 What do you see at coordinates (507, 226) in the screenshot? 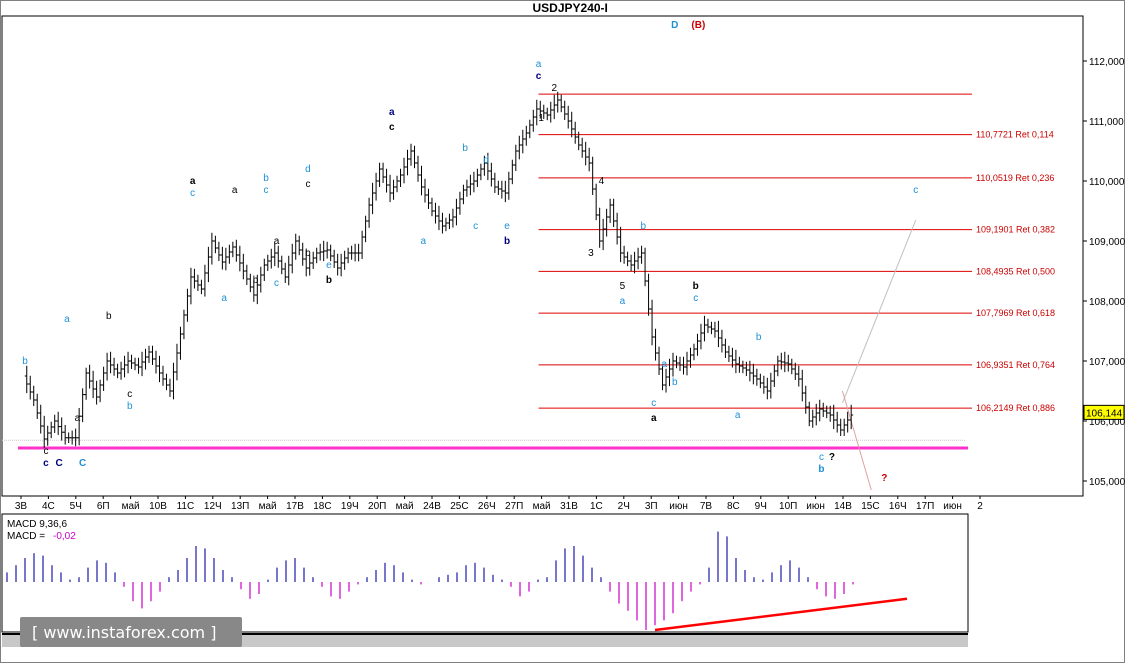
I see `wave-label: e` at bounding box center [507, 226].